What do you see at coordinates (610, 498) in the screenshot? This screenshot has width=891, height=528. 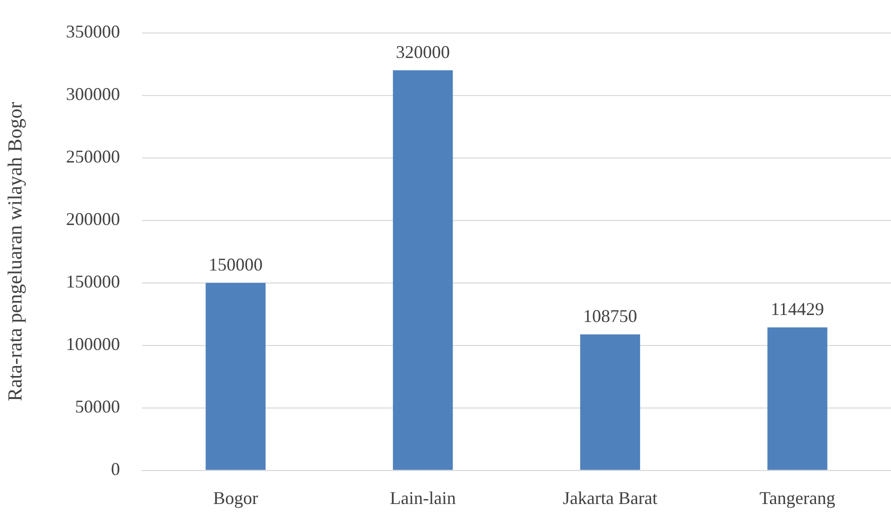 I see `x-tick-label: Jakarta Barat` at bounding box center [610, 498].